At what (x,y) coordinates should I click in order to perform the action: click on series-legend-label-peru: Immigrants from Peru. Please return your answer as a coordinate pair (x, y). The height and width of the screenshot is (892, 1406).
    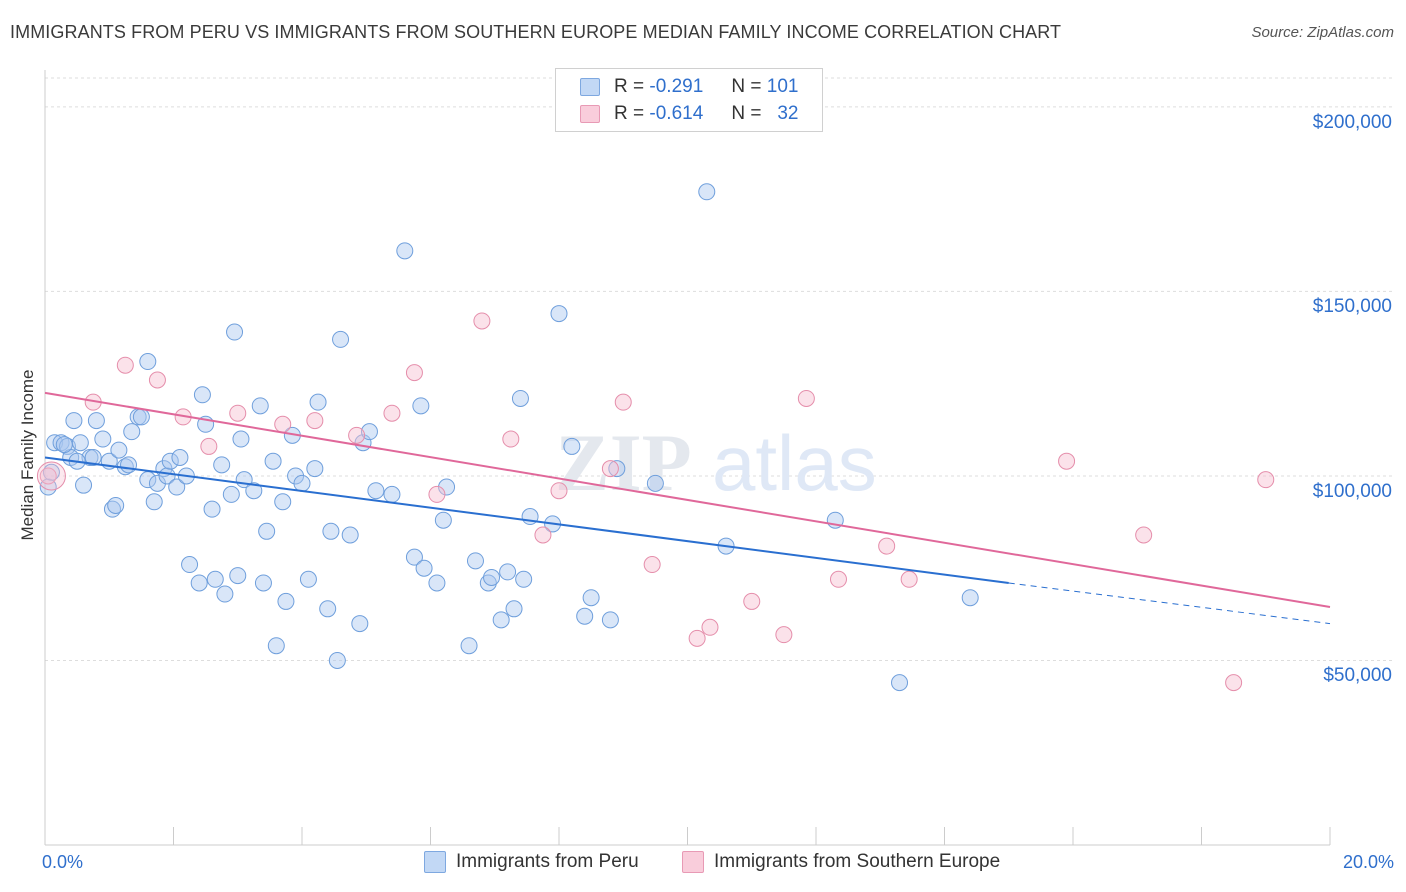
    Looking at the image, I should click on (547, 861).